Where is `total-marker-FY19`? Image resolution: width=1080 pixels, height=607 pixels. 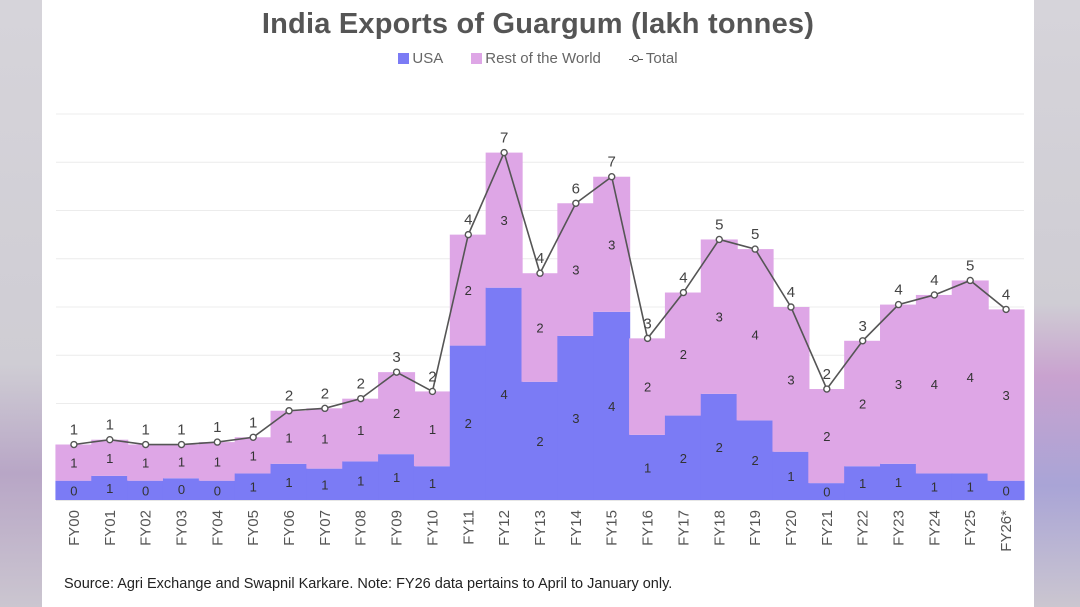
total-marker-FY19 is located at coordinates (755, 249).